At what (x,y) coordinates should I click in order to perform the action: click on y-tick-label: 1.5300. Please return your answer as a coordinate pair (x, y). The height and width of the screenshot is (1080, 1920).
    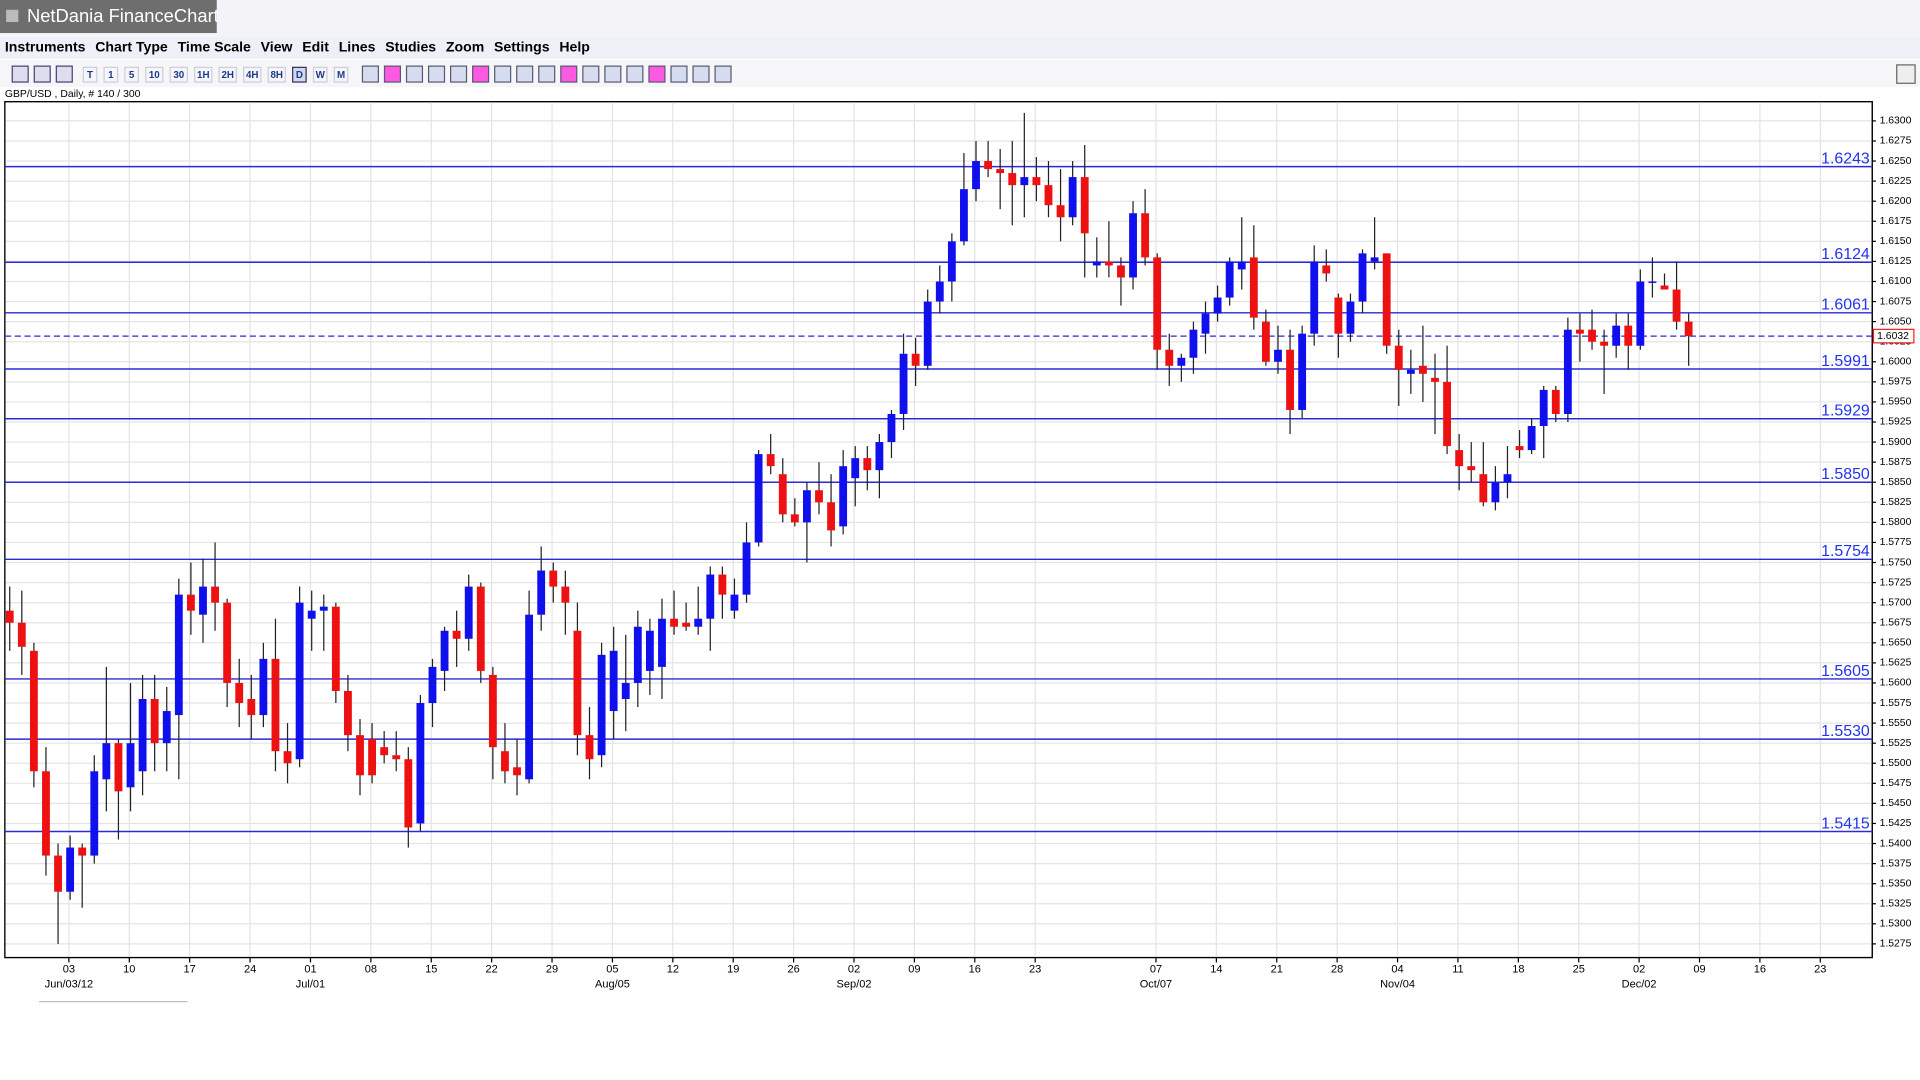
    Looking at the image, I should click on (1896, 924).